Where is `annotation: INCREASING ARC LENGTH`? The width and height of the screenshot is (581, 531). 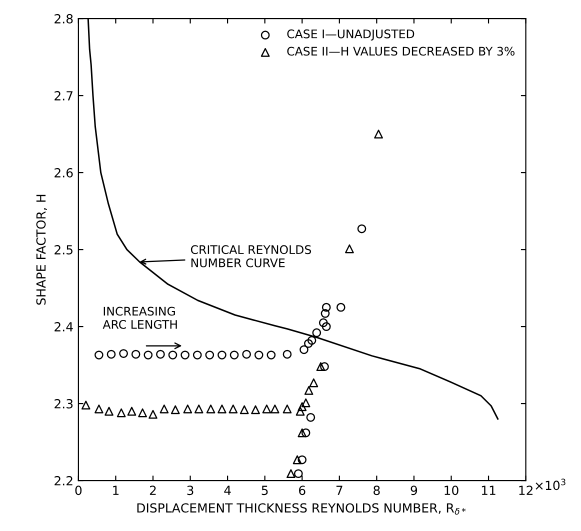 annotation: INCREASING ARC LENGTH is located at coordinates (139, 317).